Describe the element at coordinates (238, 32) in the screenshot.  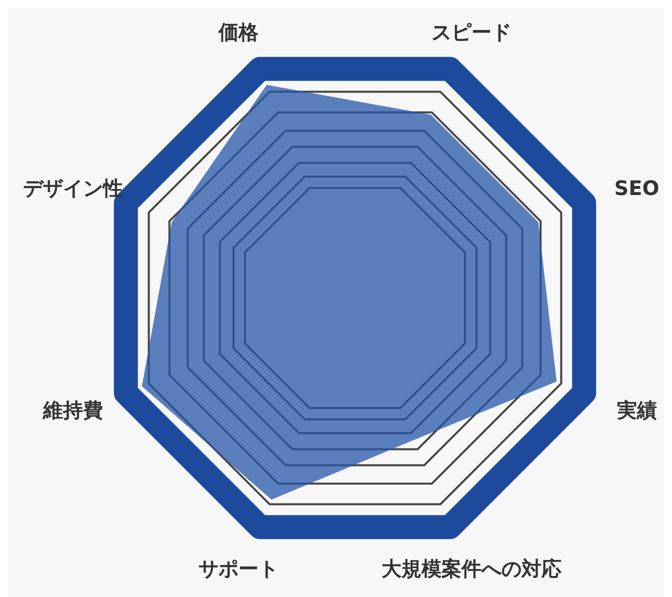
I see `spoke-label: 価格` at that location.